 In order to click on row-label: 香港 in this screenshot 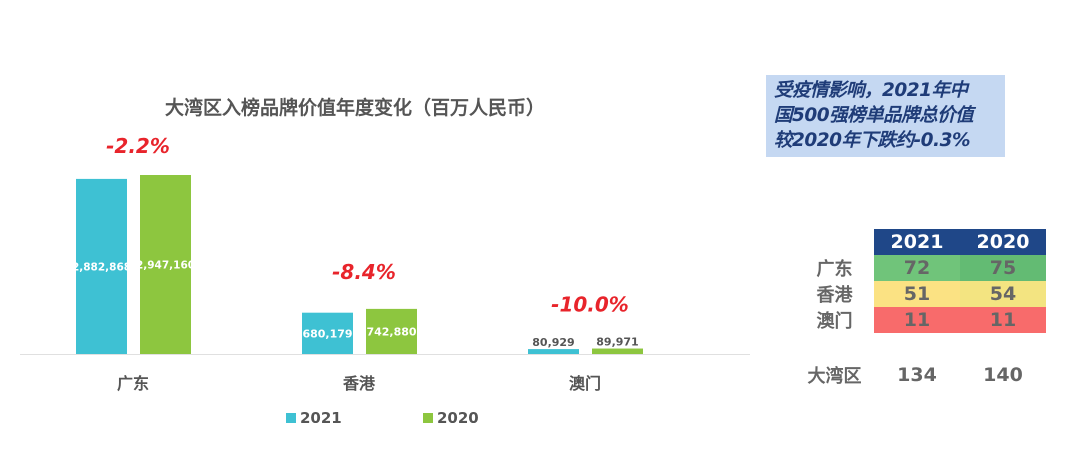, I will do `click(834, 295)`.